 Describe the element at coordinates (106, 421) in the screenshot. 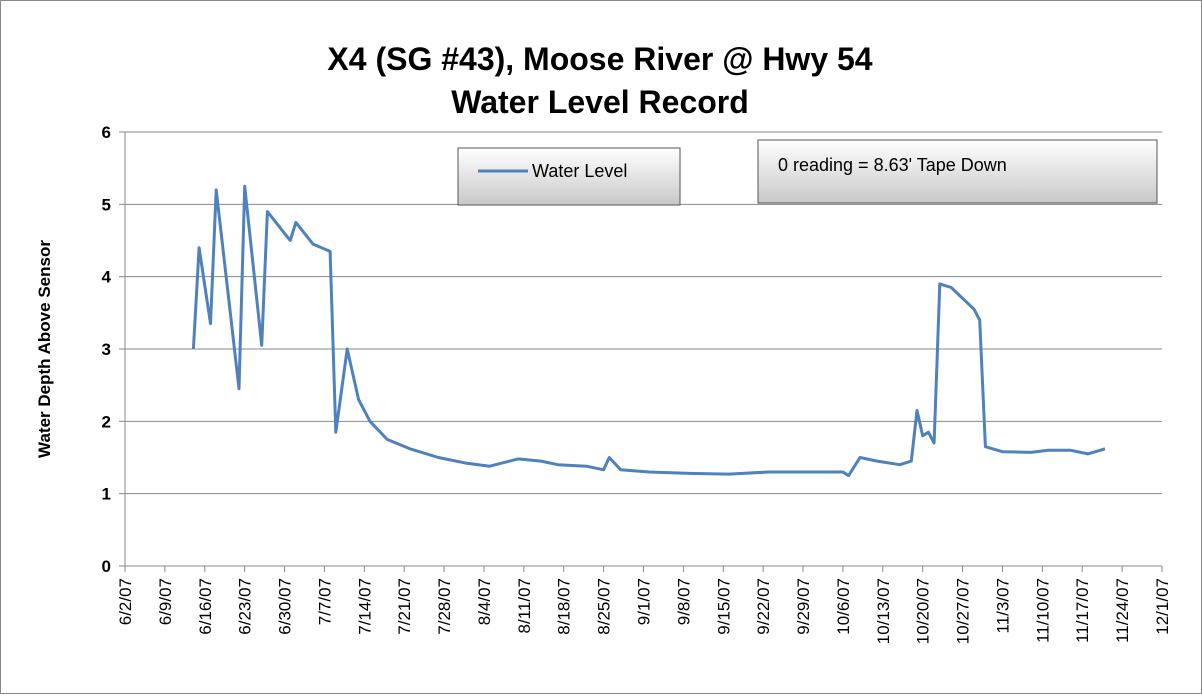

I see `y-tick-label: 2` at that location.